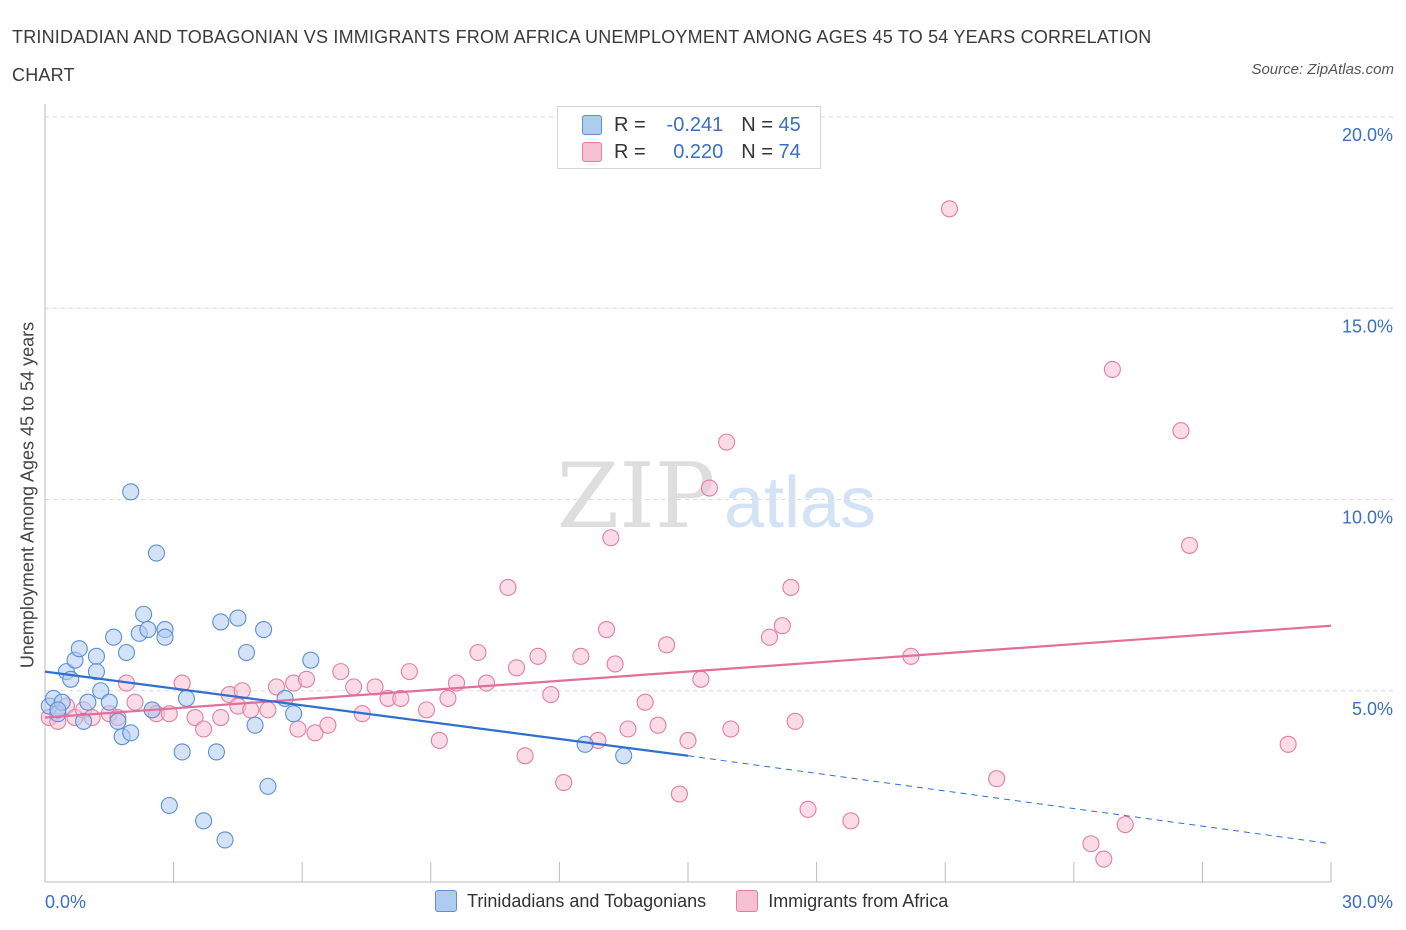 The width and height of the screenshot is (1406, 930). I want to click on trend-line-trinidadian-extension, so click(1009, 800).